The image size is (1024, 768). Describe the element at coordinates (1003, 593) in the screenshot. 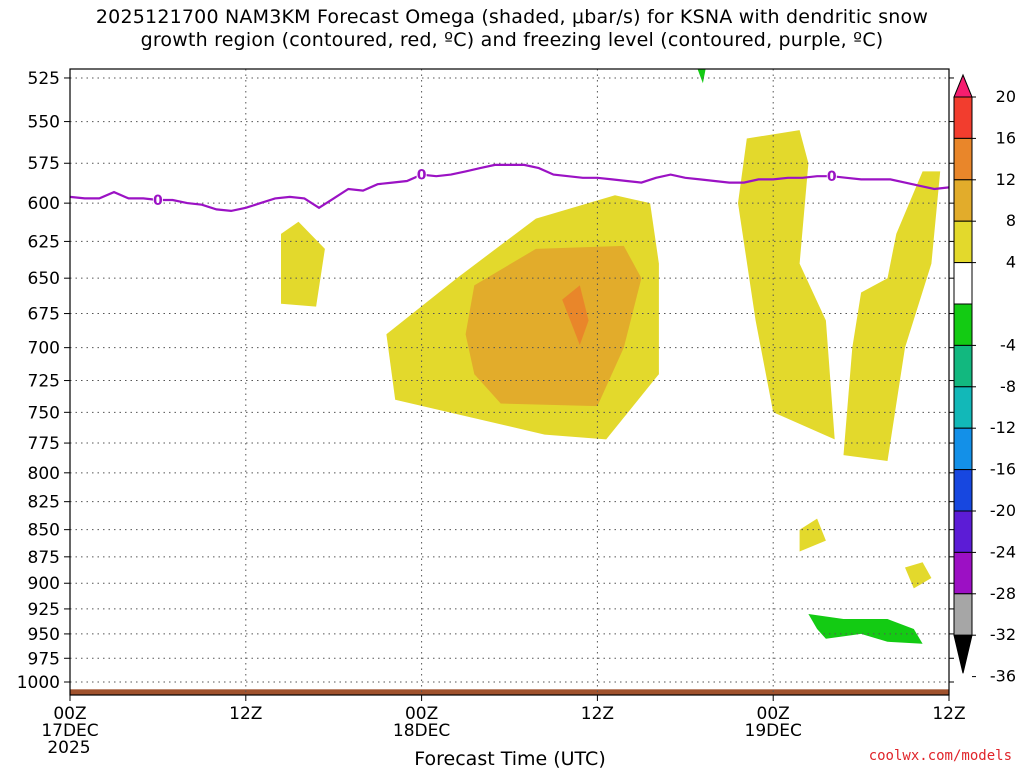

I see `colorbar-label-11: -28` at that location.